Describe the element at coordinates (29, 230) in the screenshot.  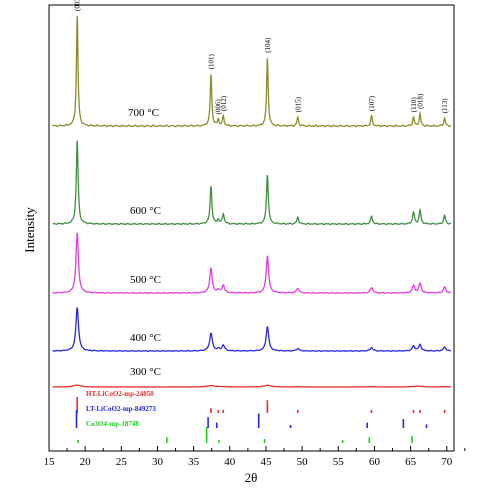
I see `y-axis-label: Intensity` at that location.